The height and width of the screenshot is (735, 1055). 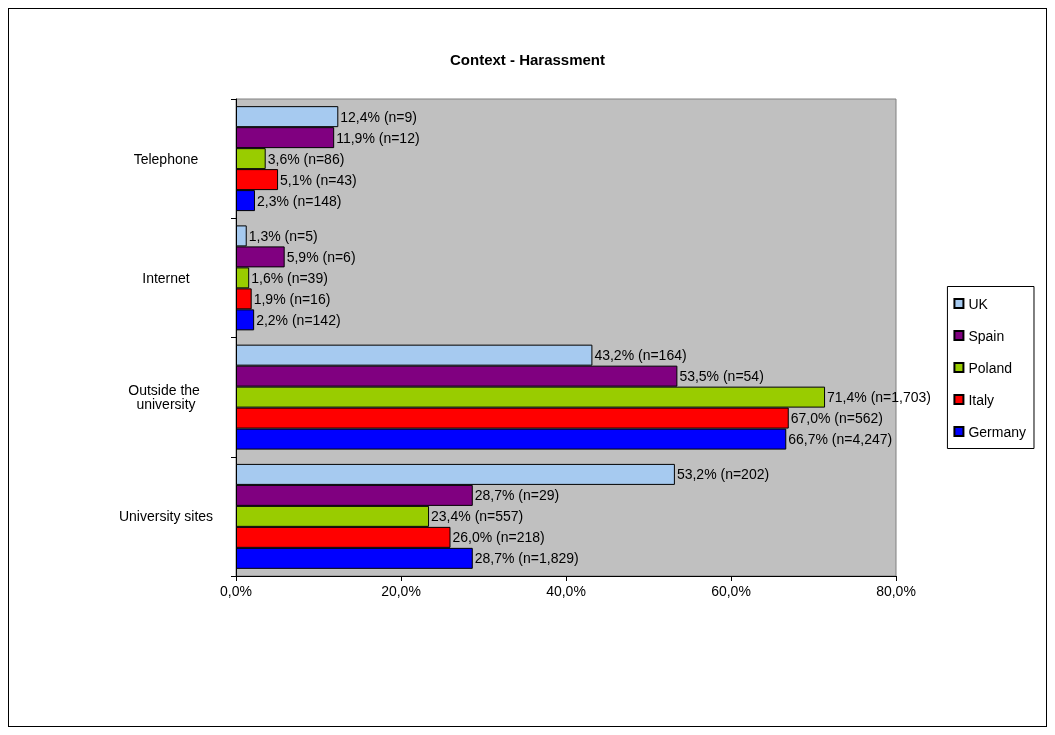 I want to click on data-label: 2,3% (n=148), so click(x=299, y=200).